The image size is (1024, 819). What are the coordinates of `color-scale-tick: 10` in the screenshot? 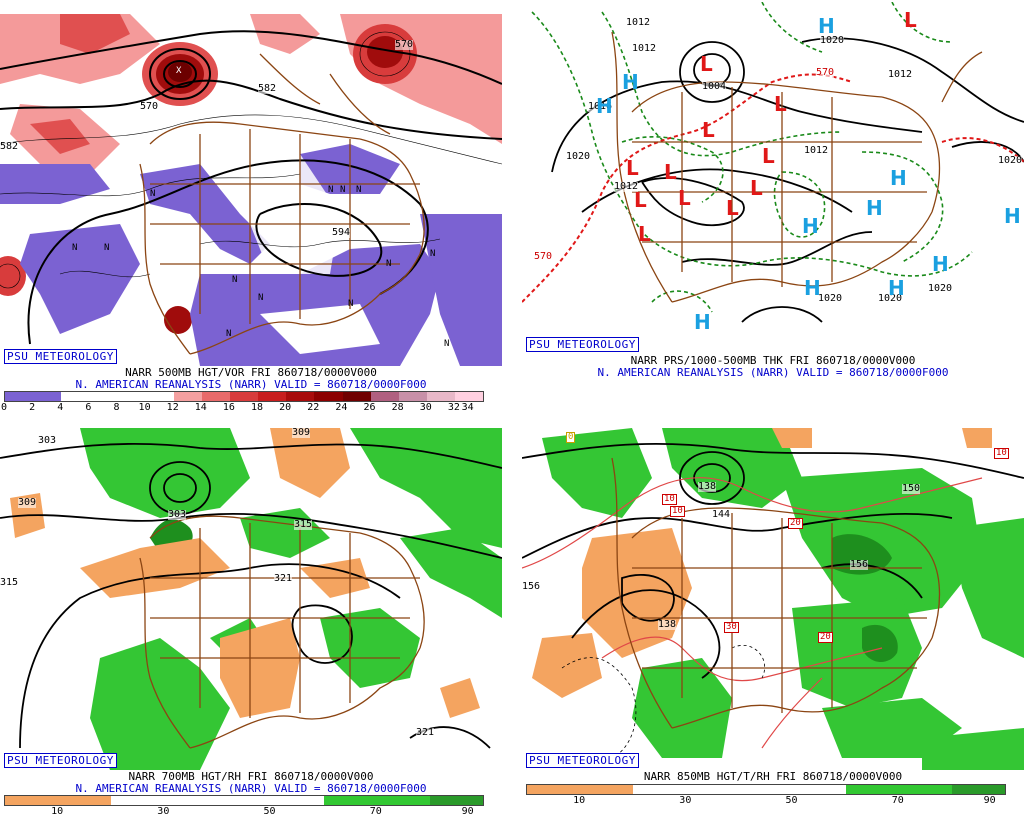 It's located at (144, 407).